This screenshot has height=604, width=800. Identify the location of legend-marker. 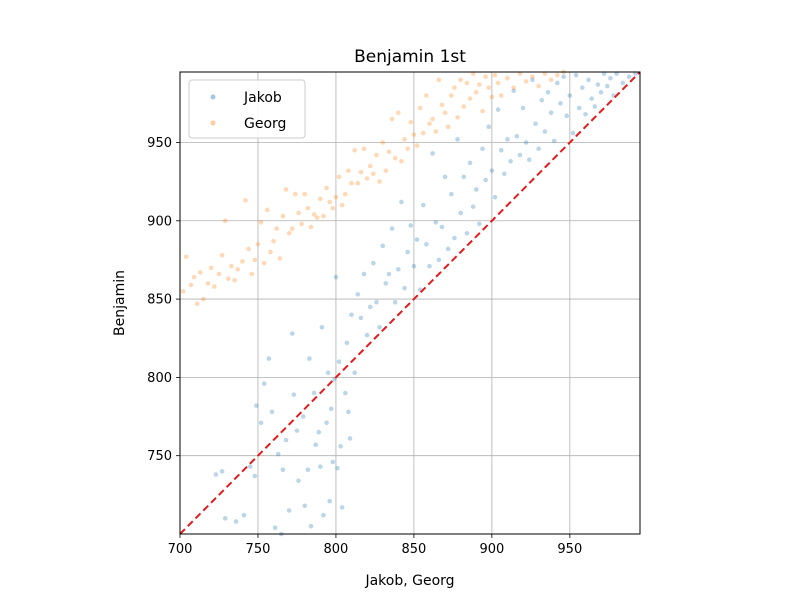
(213, 123).